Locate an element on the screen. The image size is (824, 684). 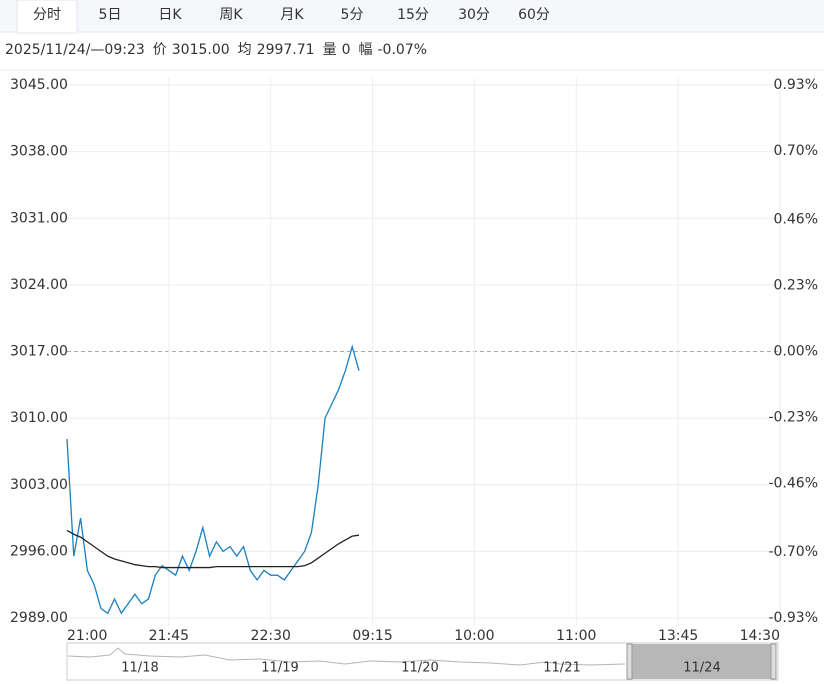
plot is located at coordinates (213, 479).